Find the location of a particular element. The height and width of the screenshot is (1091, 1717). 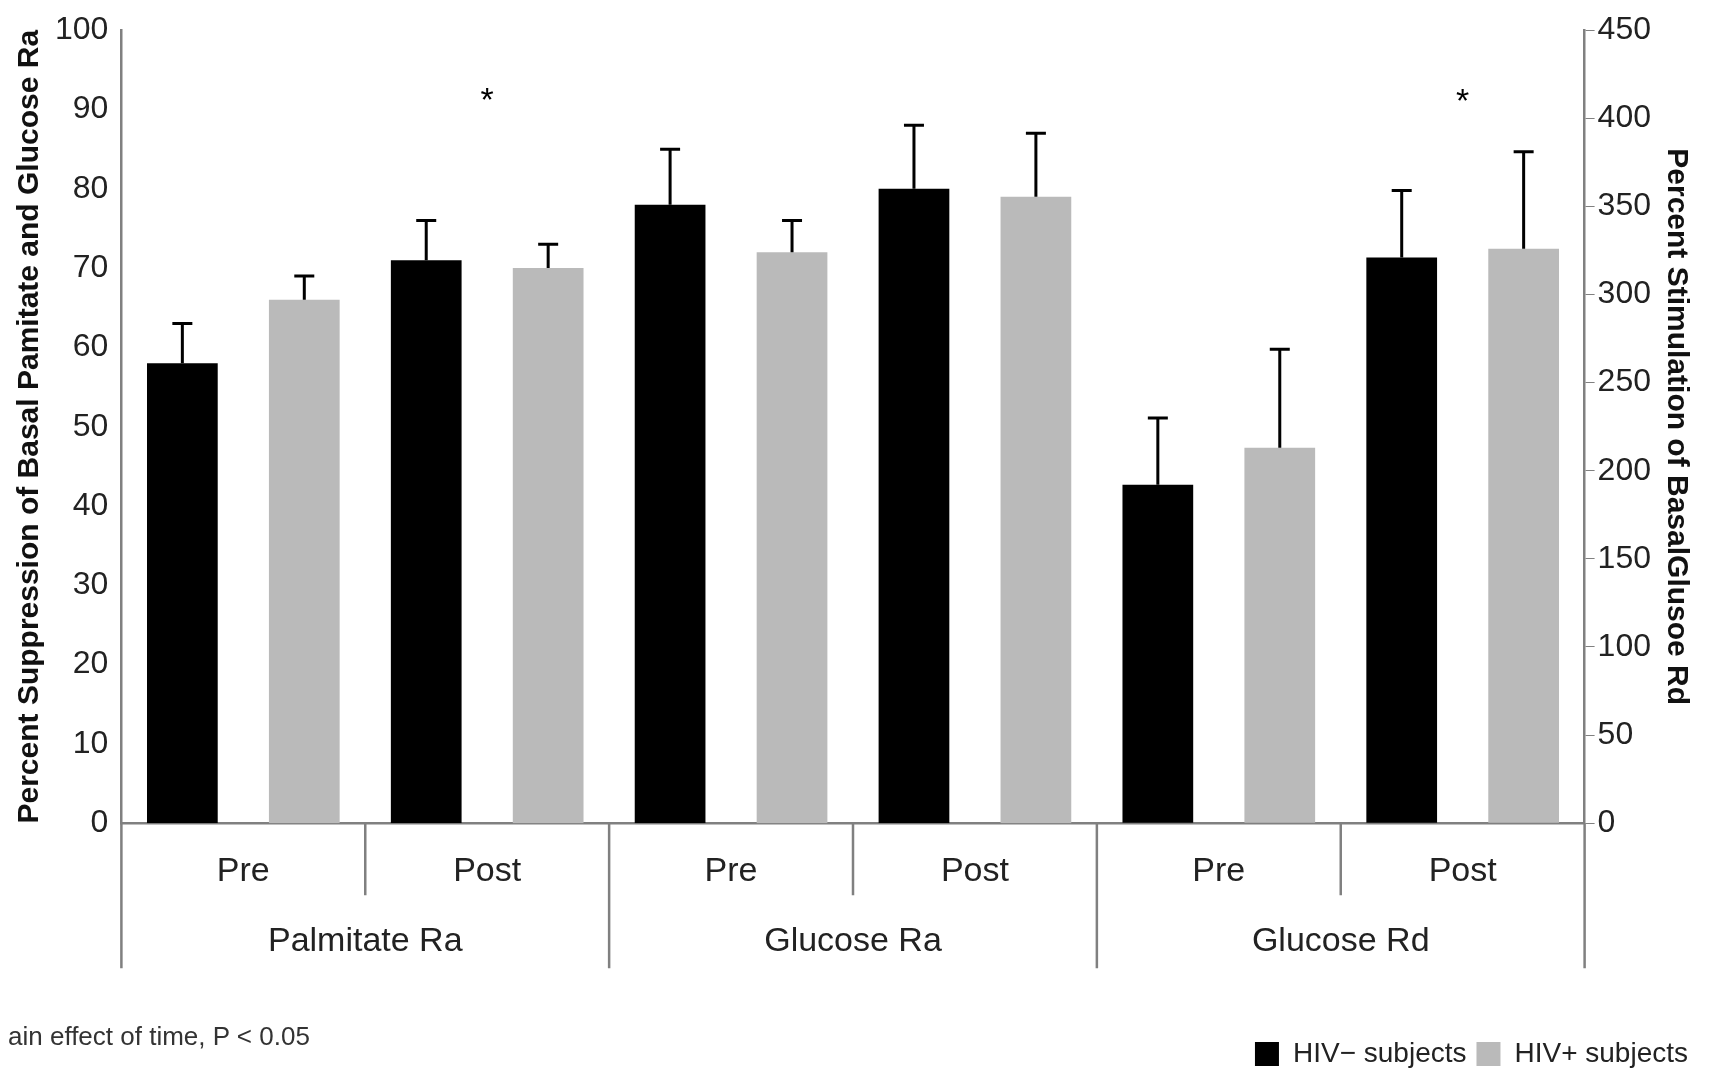

y2-tick-label: 400 is located at coordinates (1624, 116).